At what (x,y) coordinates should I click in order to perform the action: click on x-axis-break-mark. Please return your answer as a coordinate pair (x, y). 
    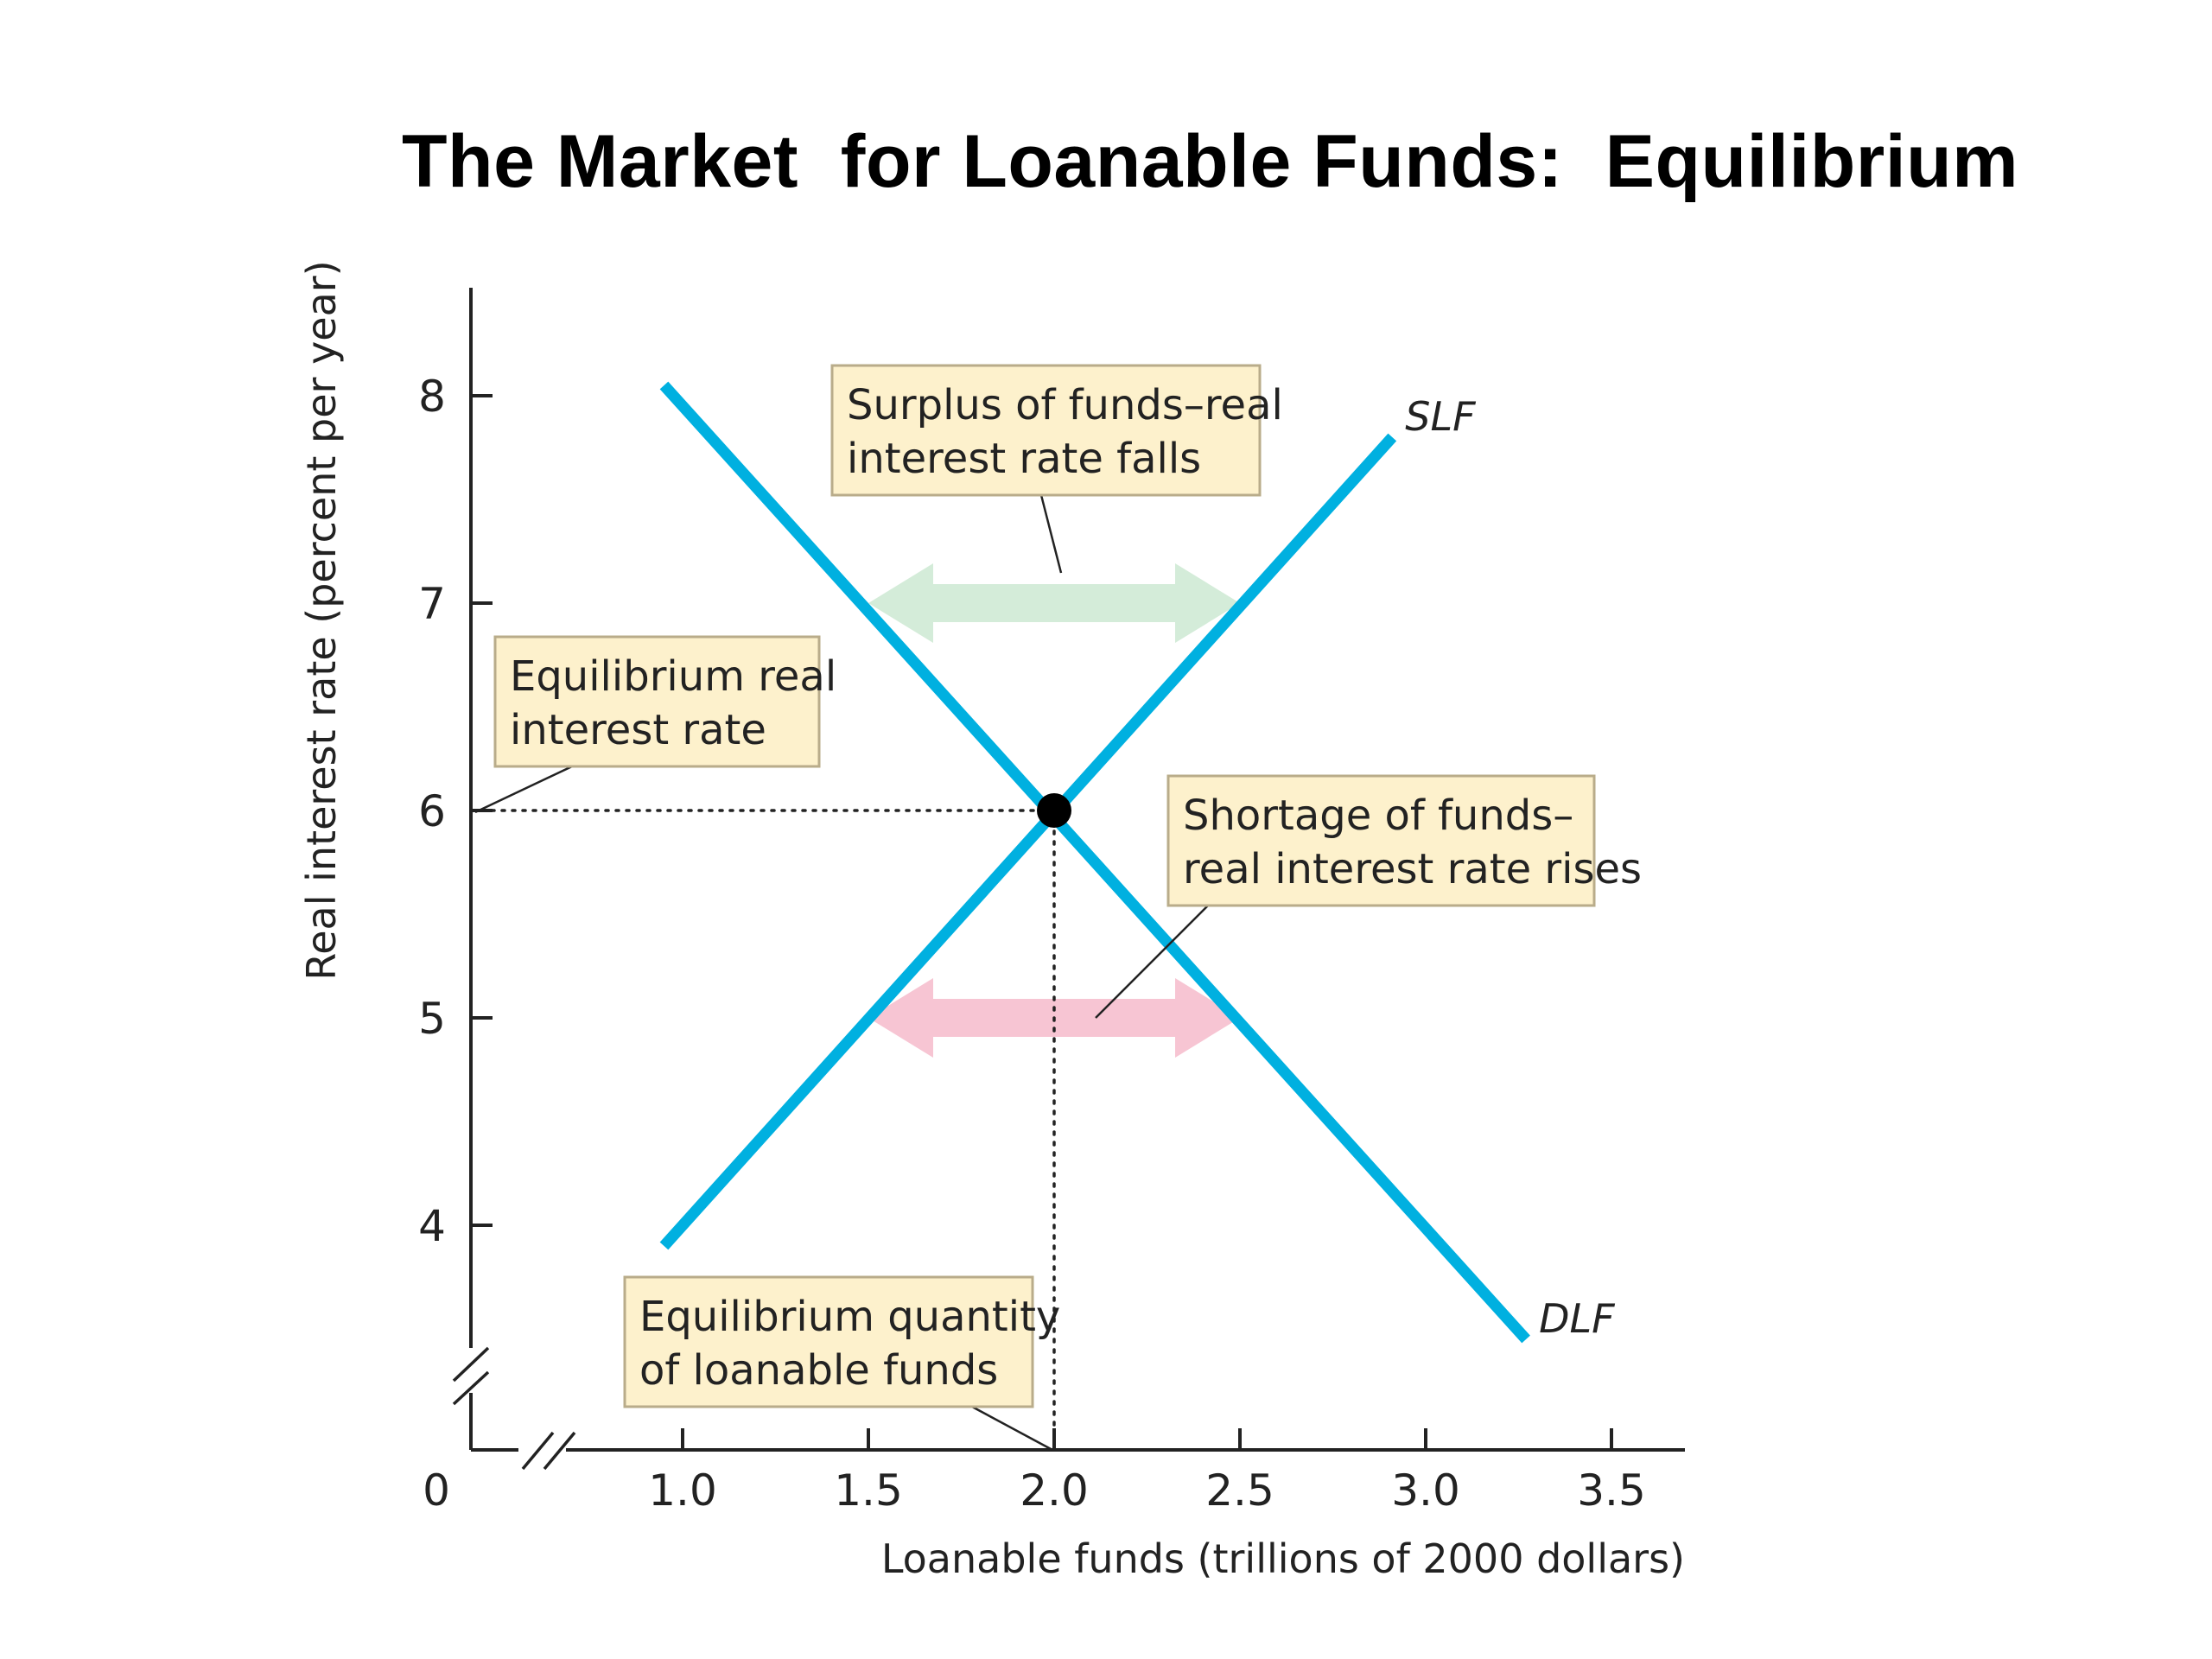
    Looking at the image, I should click on (548, 1451).